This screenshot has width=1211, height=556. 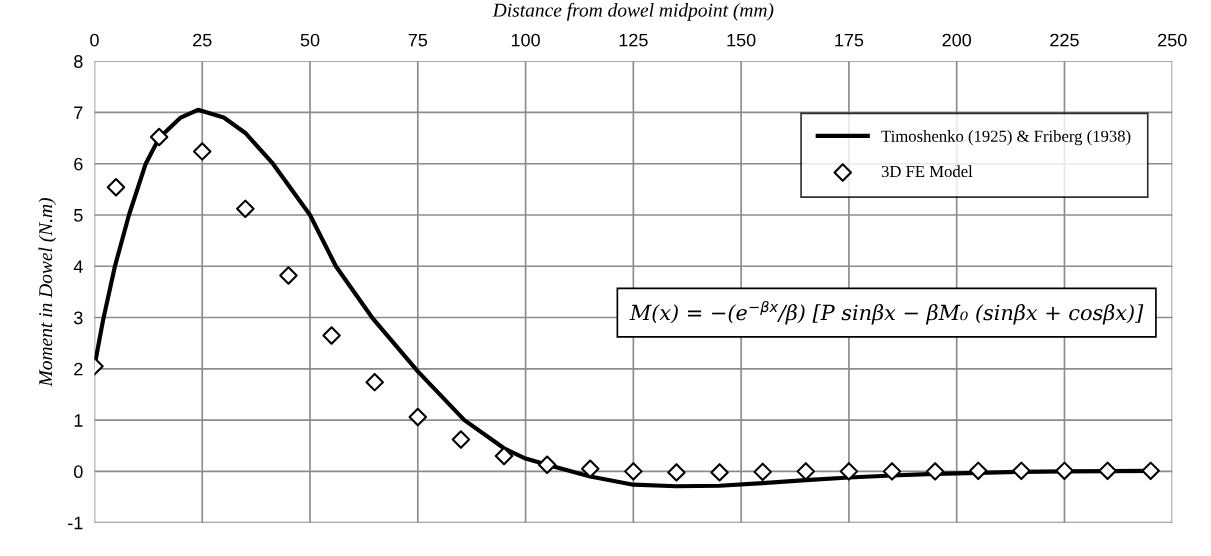 I want to click on x-tick-label: 100, so click(x=525, y=40).